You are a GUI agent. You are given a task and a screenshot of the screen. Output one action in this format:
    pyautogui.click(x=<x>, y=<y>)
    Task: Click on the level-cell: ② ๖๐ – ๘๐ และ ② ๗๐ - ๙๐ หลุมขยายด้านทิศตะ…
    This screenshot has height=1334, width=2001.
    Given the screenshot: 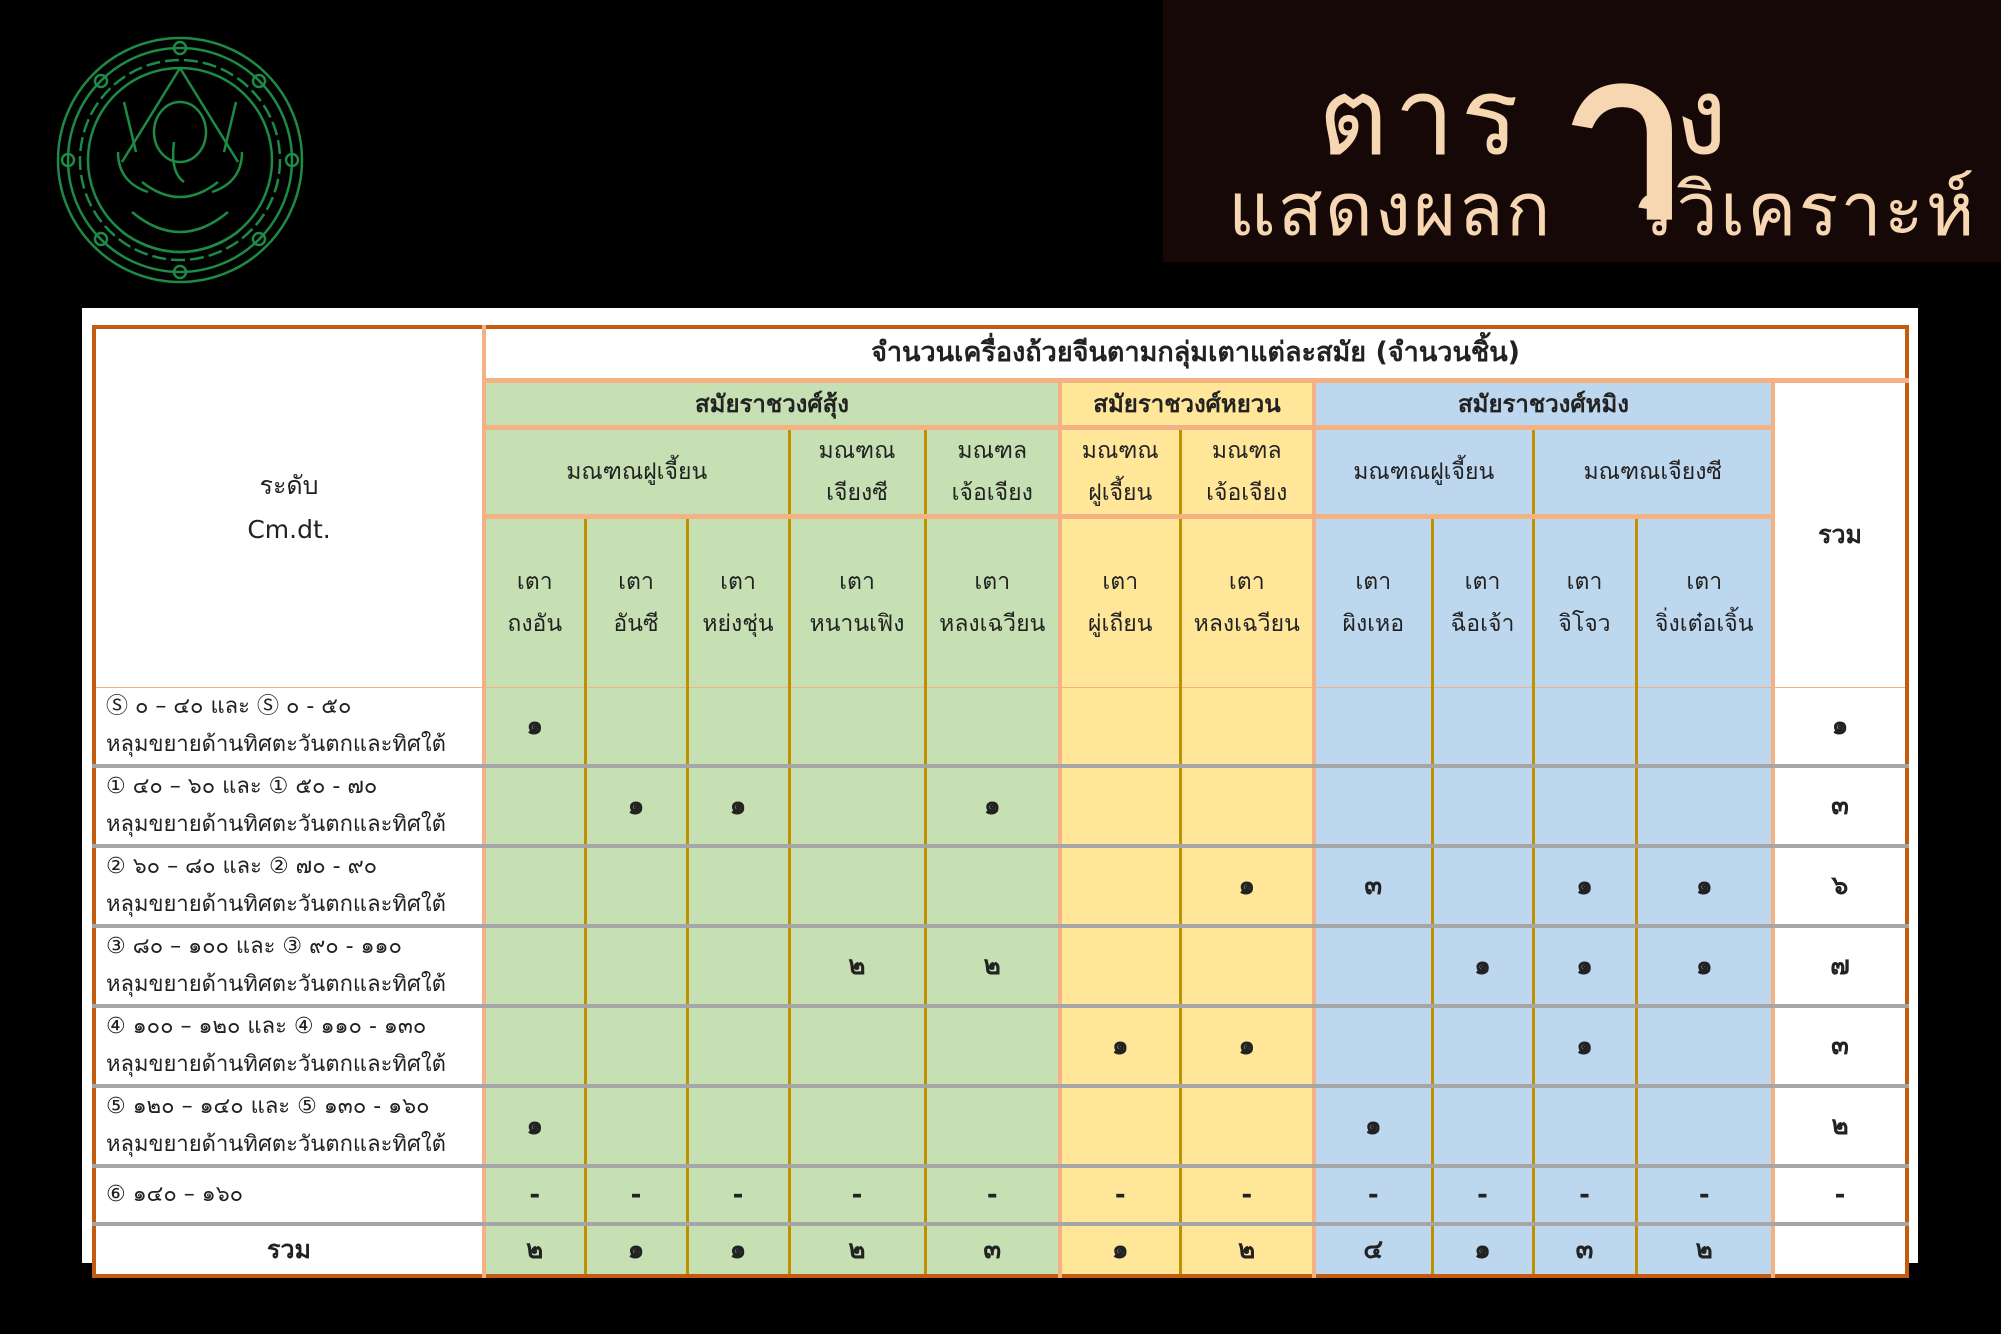 What is the action you would take?
    pyautogui.click(x=289, y=886)
    